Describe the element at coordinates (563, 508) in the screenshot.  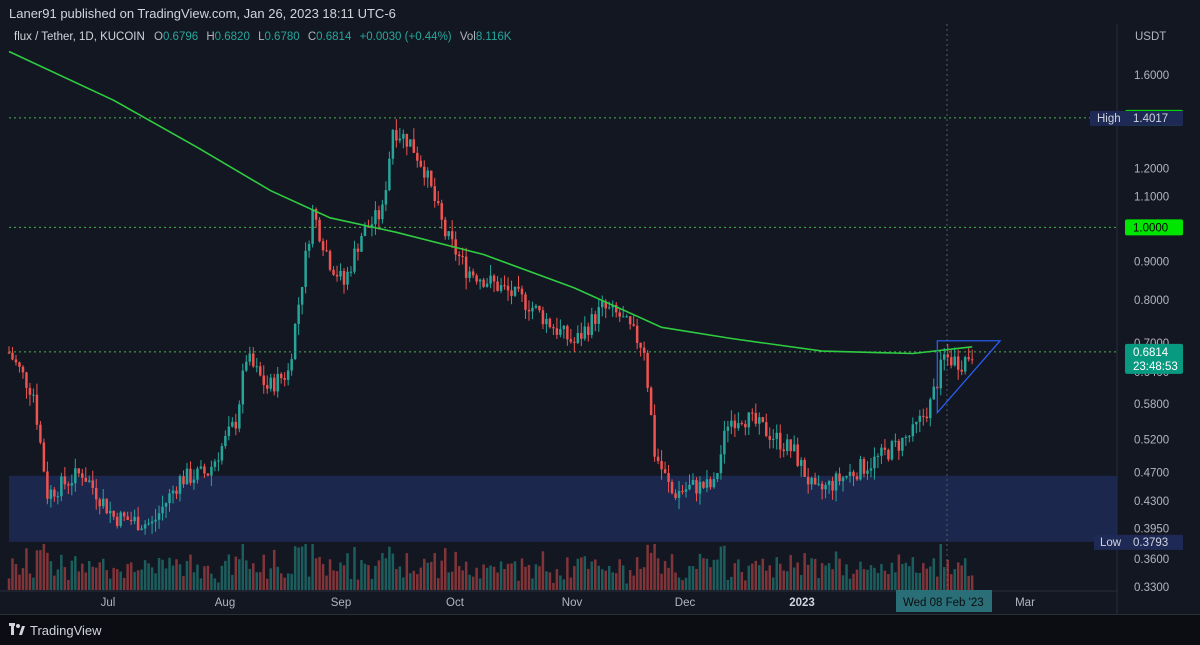
I see `demand-zone` at that location.